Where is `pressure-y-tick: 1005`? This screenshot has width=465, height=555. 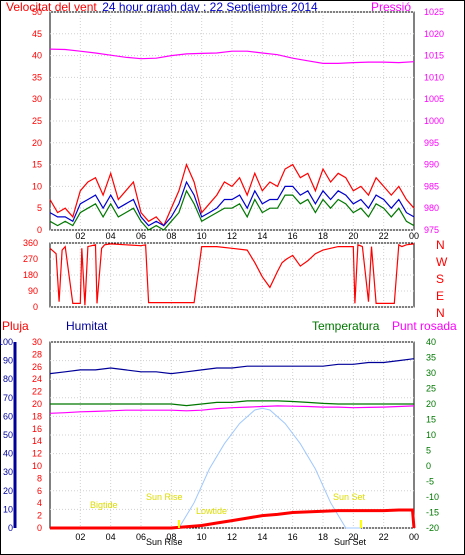
pressure-y-tick: 1005 is located at coordinates (434, 99).